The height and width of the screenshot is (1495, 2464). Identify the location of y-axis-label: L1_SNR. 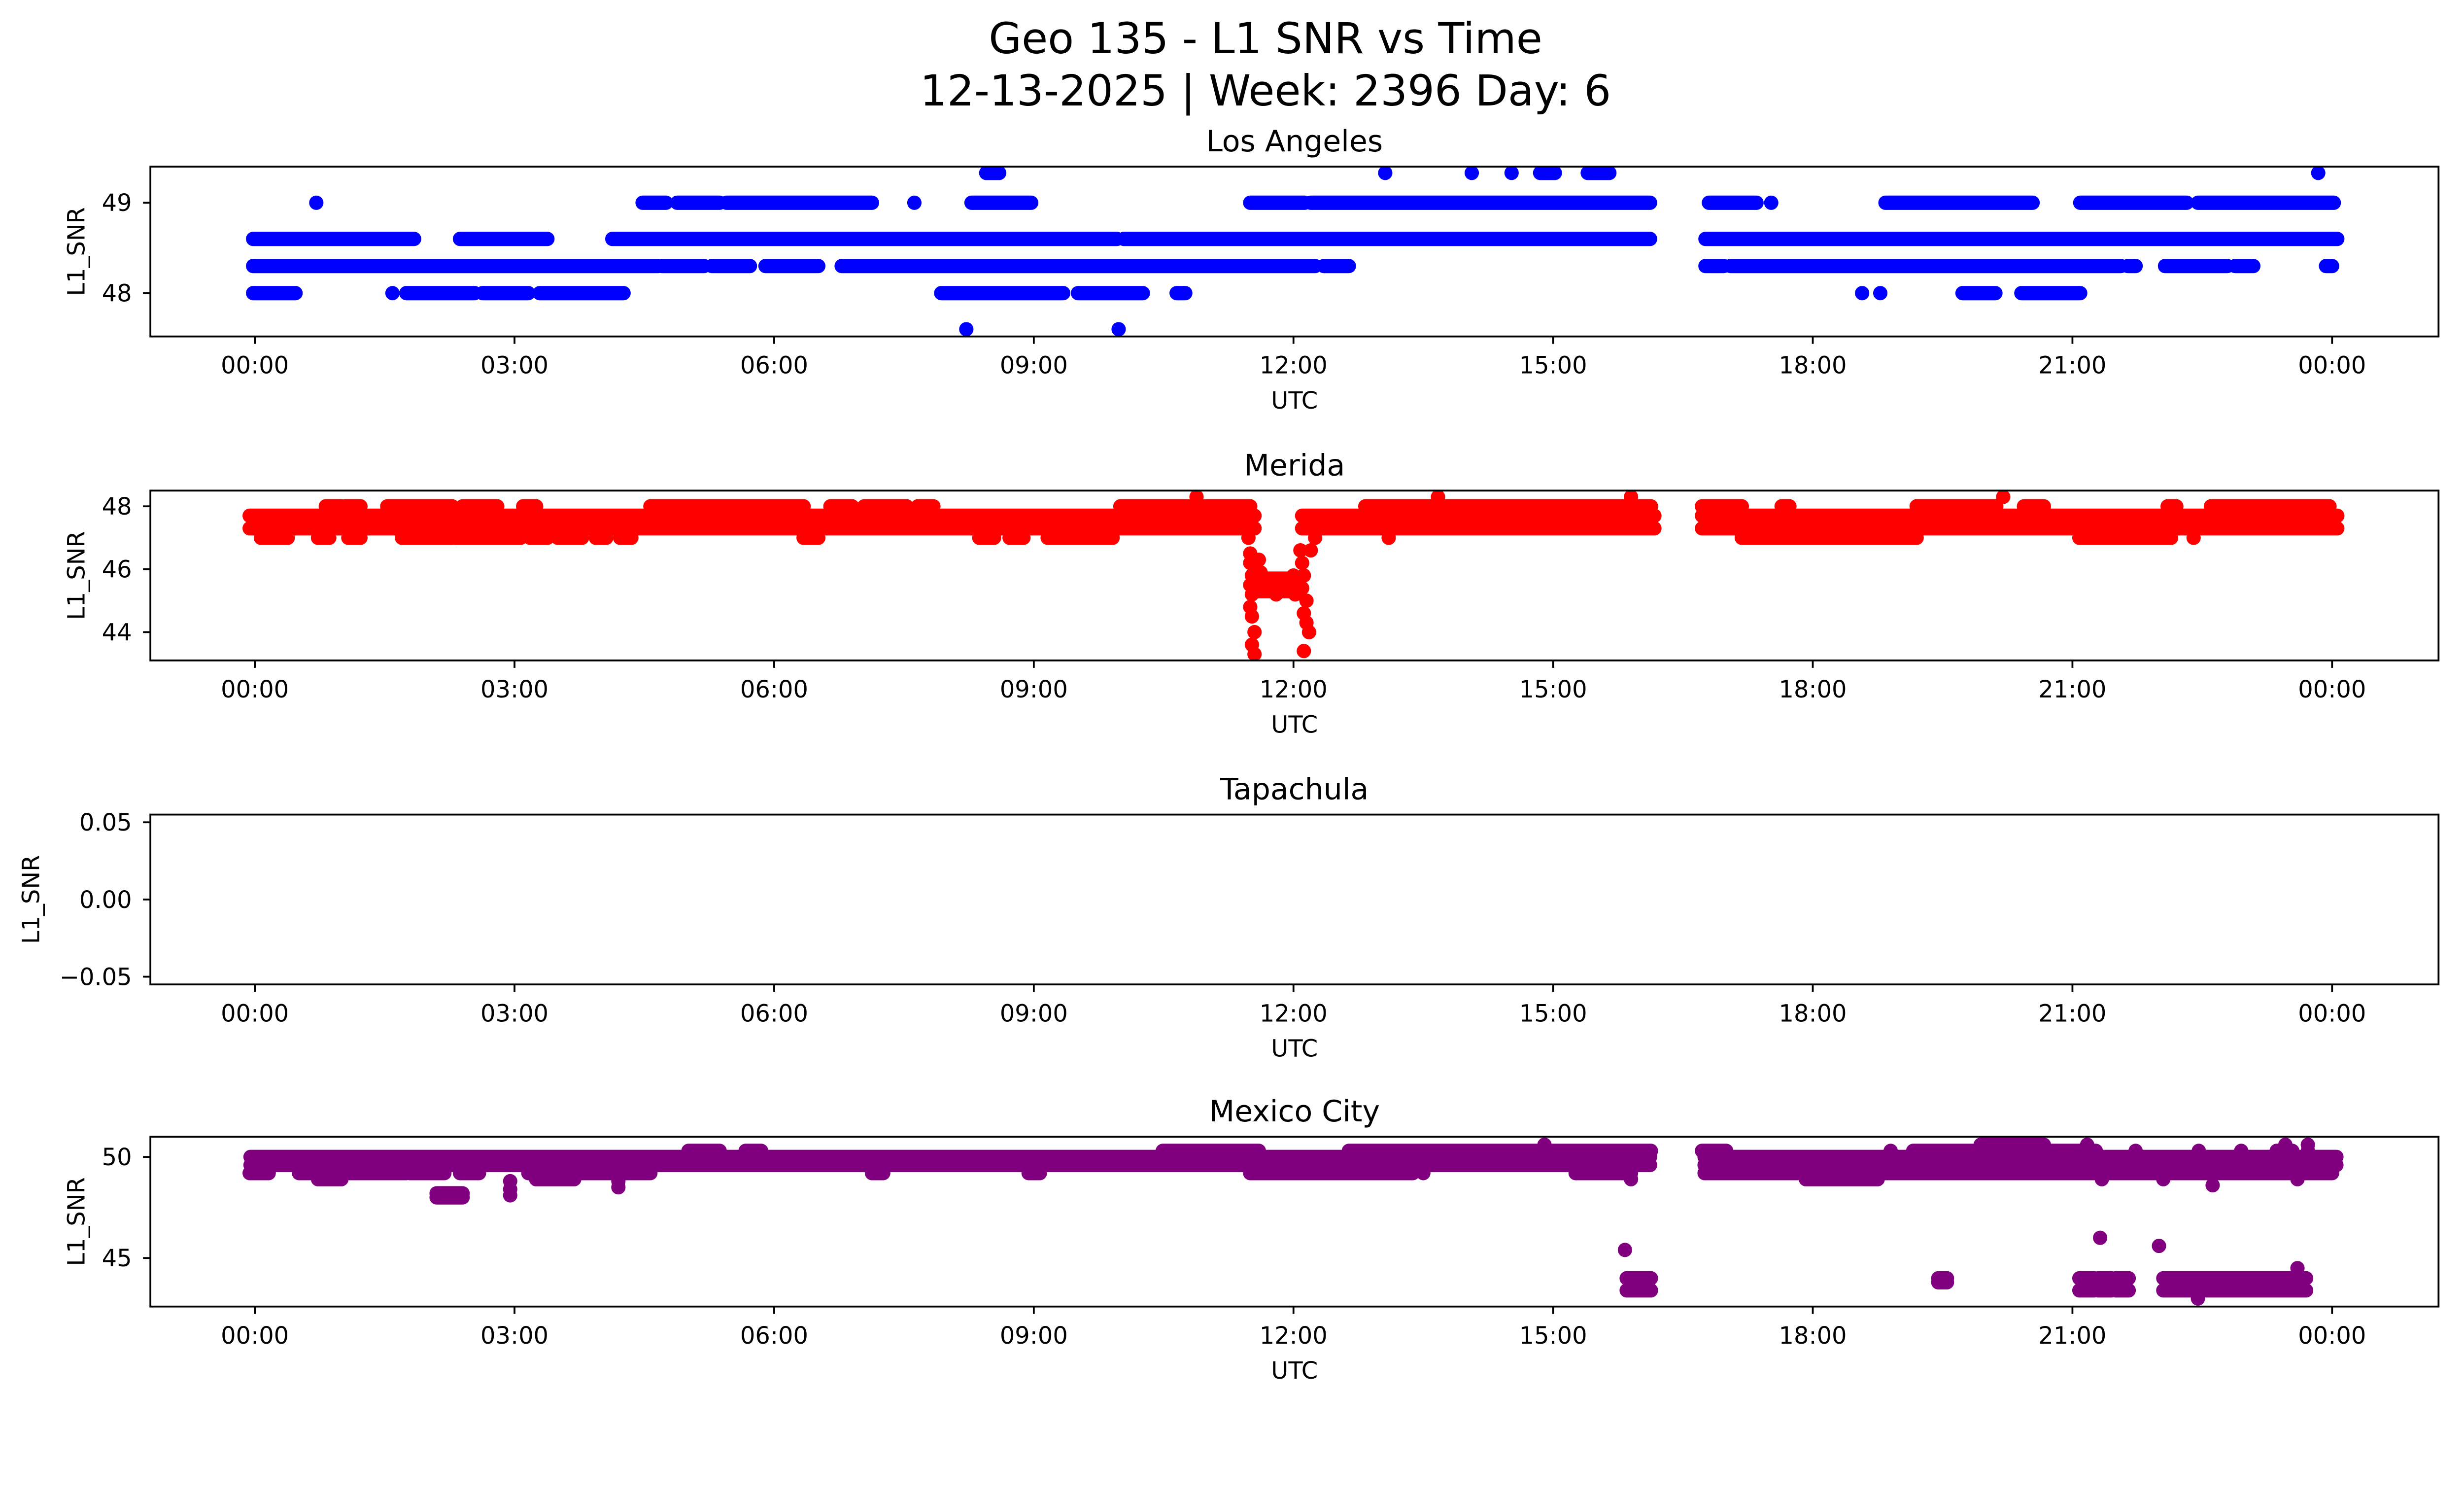
(76, 575).